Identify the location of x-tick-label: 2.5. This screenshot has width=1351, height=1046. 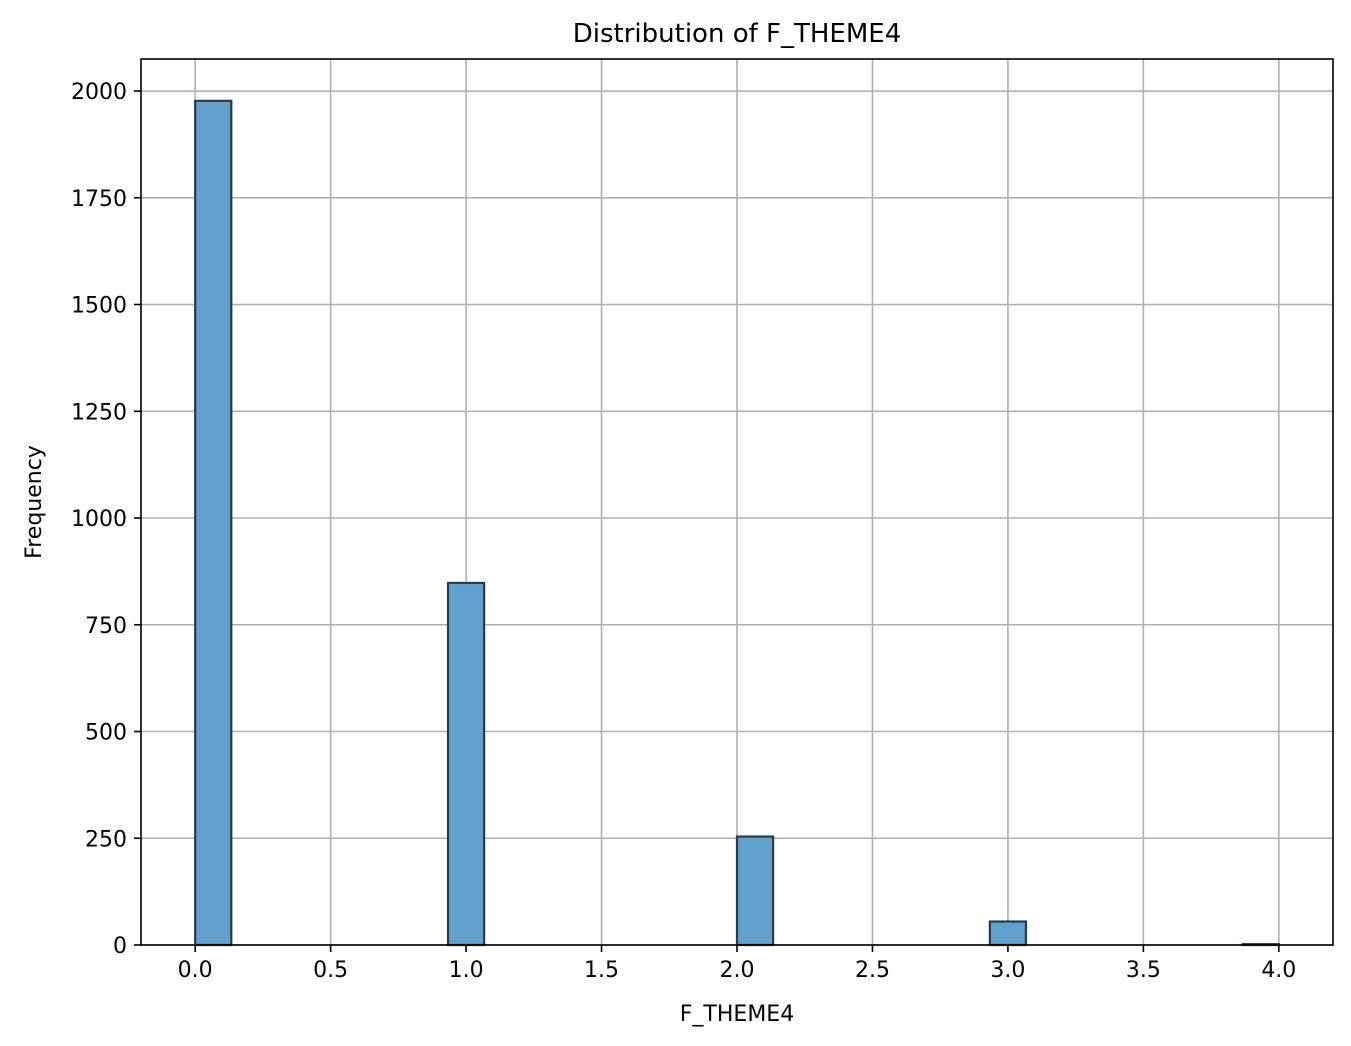
(872, 970).